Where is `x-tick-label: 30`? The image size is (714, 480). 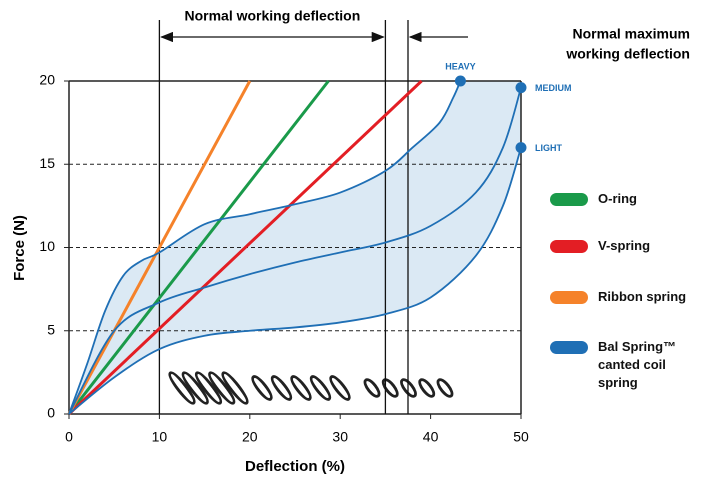
x-tick-label: 30 is located at coordinates (340, 437).